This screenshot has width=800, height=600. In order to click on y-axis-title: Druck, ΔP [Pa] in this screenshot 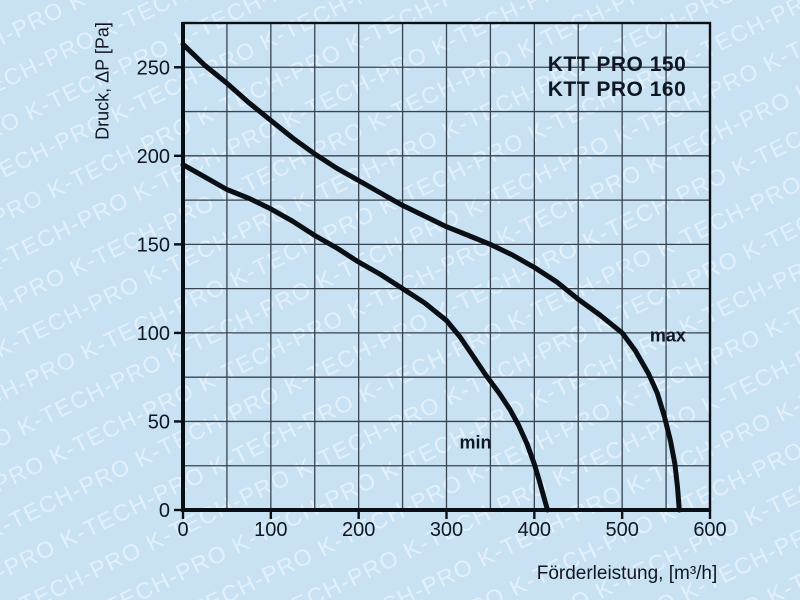, I will do `click(102, 81)`.